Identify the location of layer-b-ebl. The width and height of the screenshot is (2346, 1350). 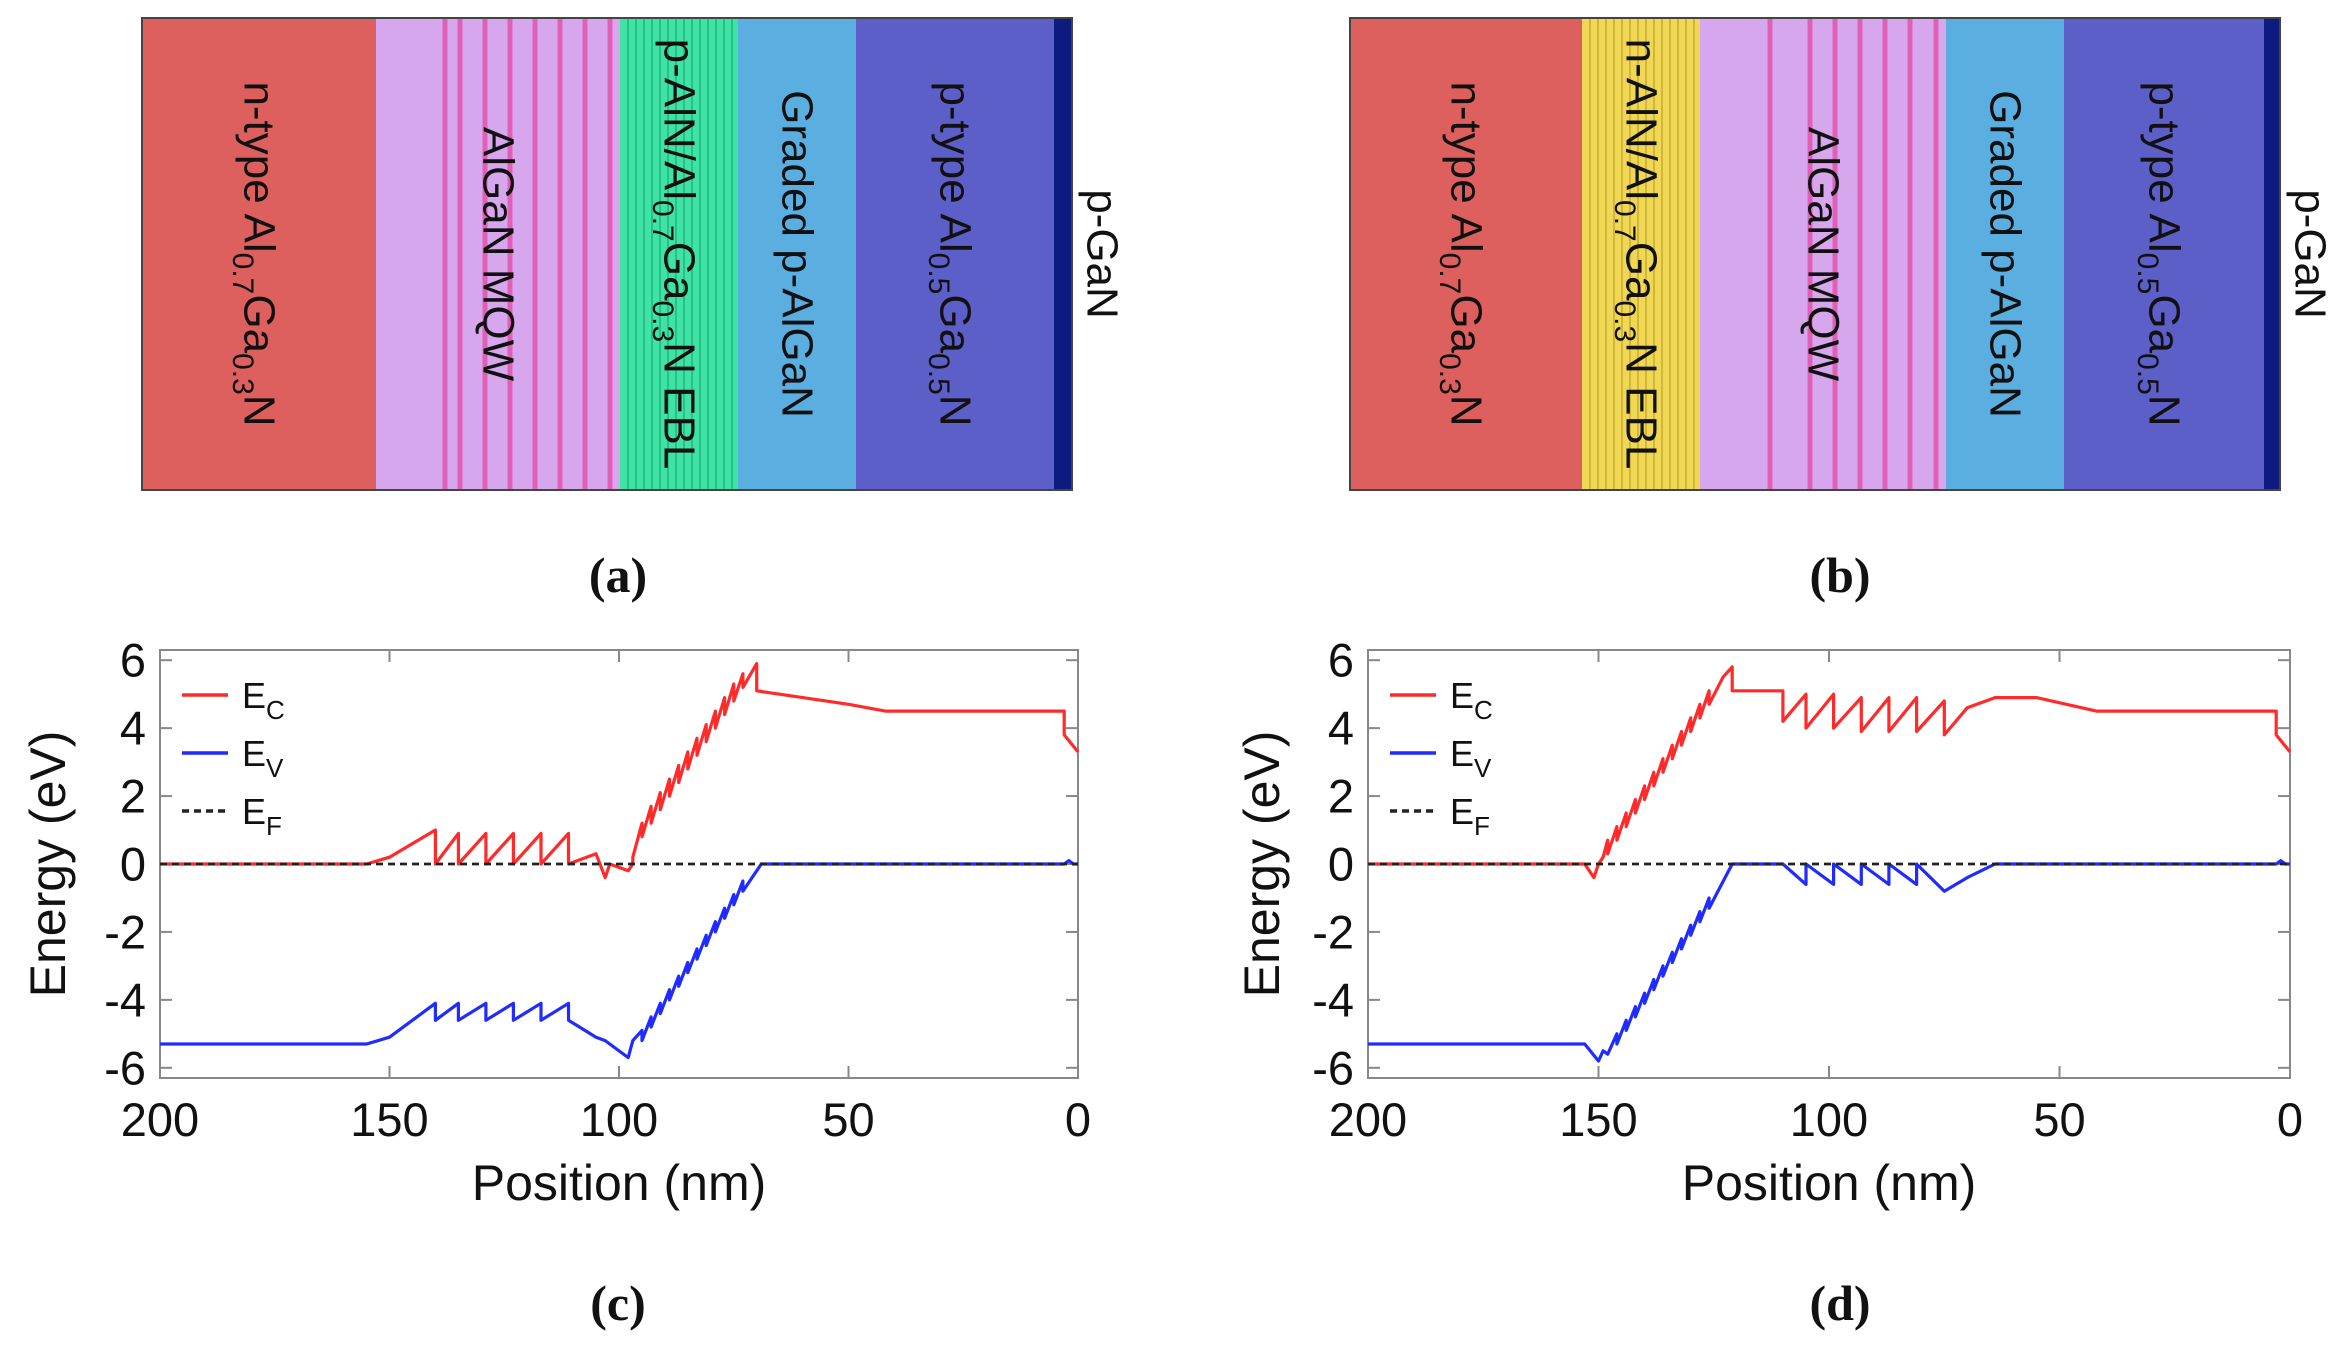
(1641, 254).